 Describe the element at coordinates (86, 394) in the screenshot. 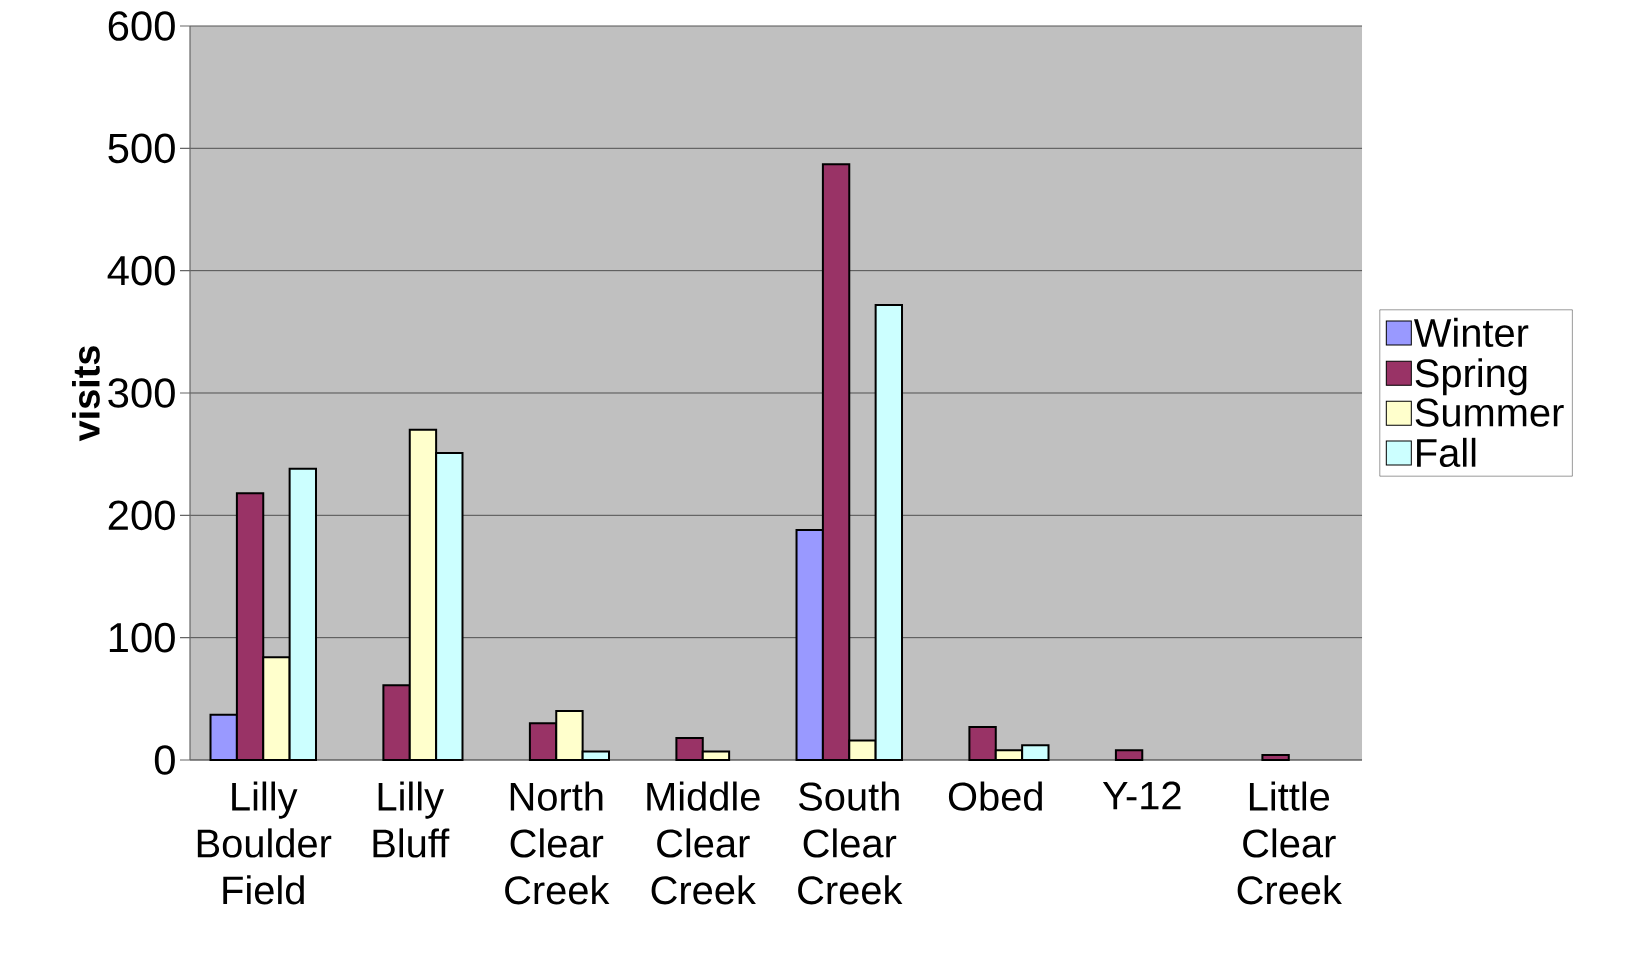

I see `y-axis-title: visits` at that location.